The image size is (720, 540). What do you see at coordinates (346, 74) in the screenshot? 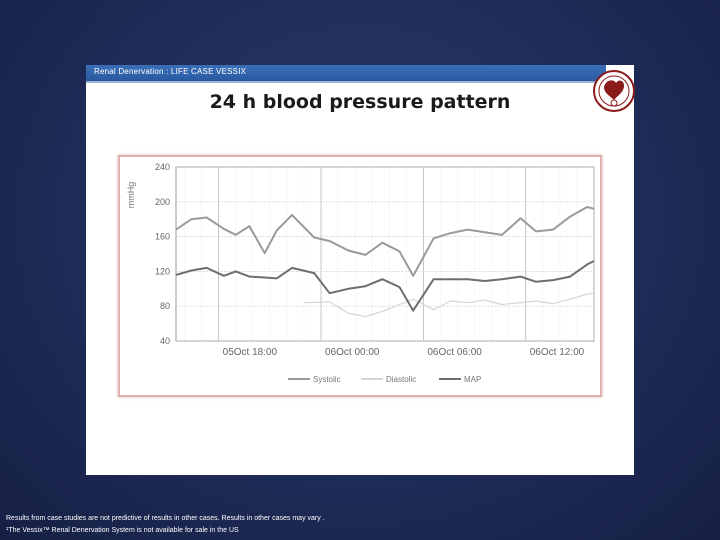
I see `header-bar: Renal Denervation : LIFE CASE VESSIX` at bounding box center [346, 74].